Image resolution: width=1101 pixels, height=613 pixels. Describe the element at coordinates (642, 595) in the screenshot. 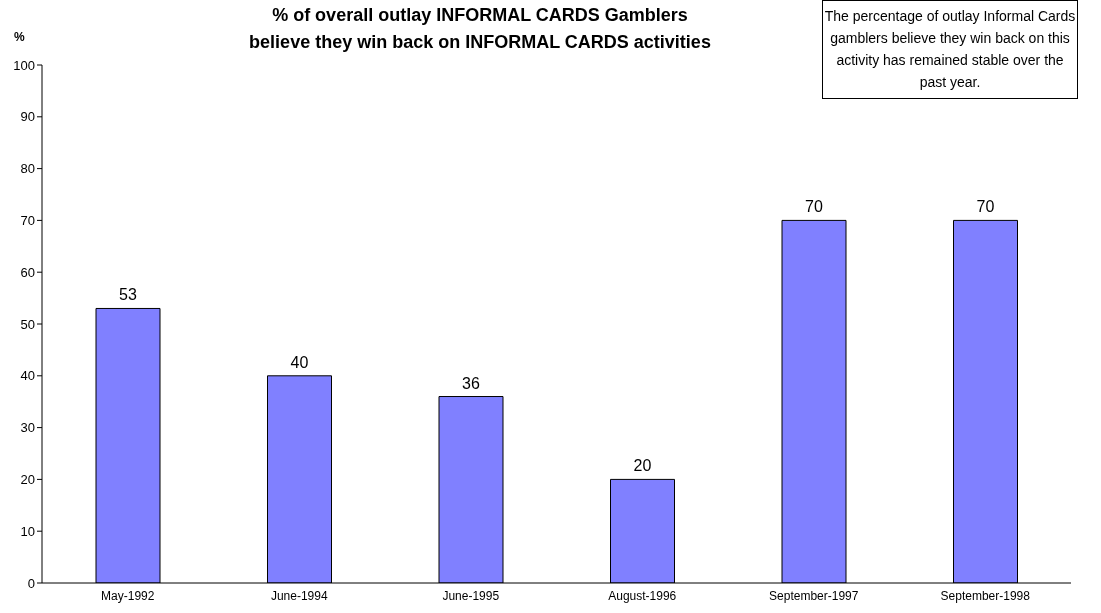

I see `x-tick-label: August-1996` at that location.